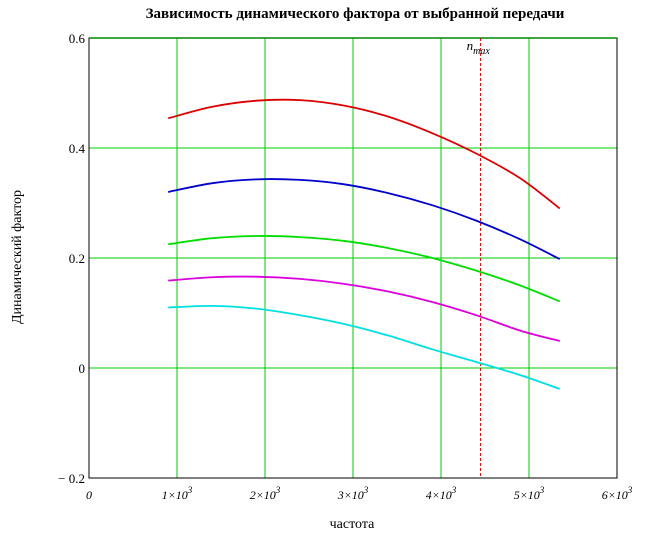 This screenshot has height=538, width=653. I want to click on y-tick-label: 0, so click(82, 368).